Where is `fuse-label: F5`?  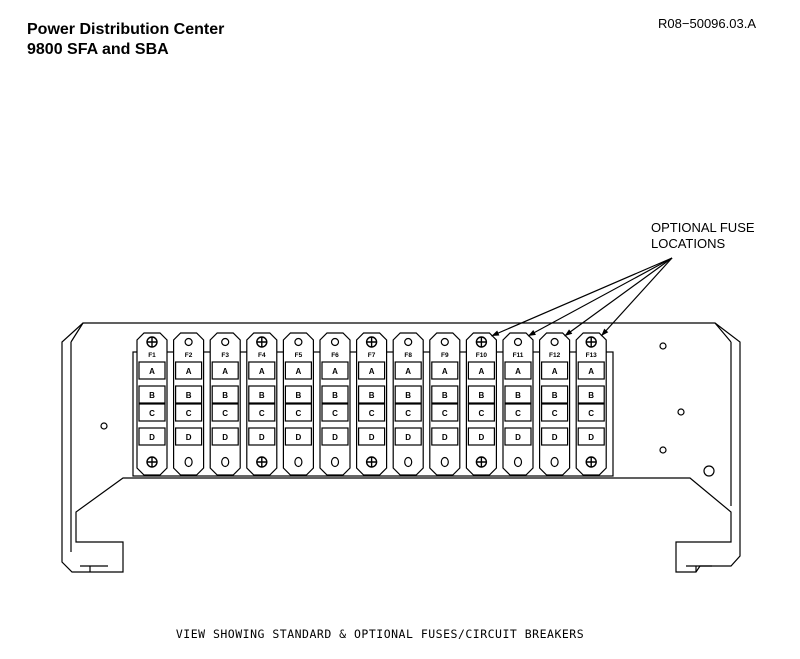 fuse-label: F5 is located at coordinates (299, 355).